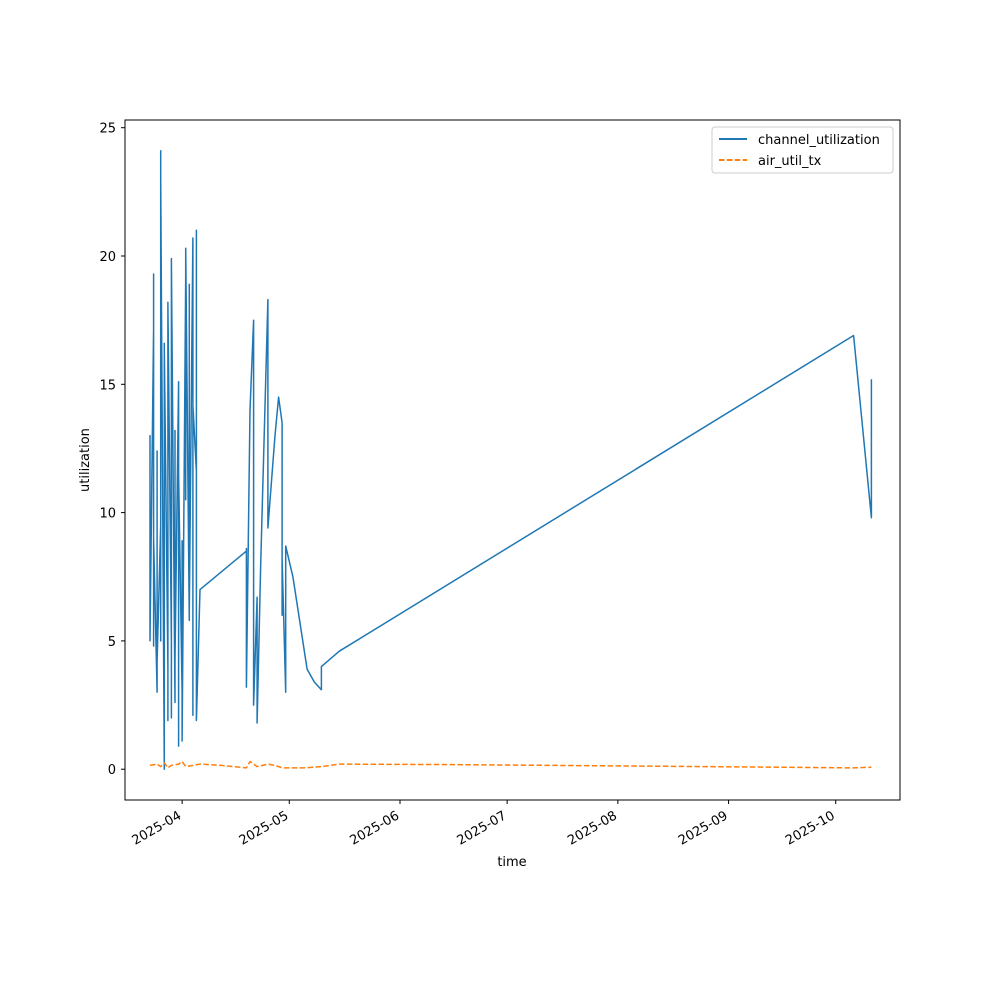 The width and height of the screenshot is (1000, 1004). What do you see at coordinates (112, 770) in the screenshot?
I see `y-tick-label: 0` at bounding box center [112, 770].